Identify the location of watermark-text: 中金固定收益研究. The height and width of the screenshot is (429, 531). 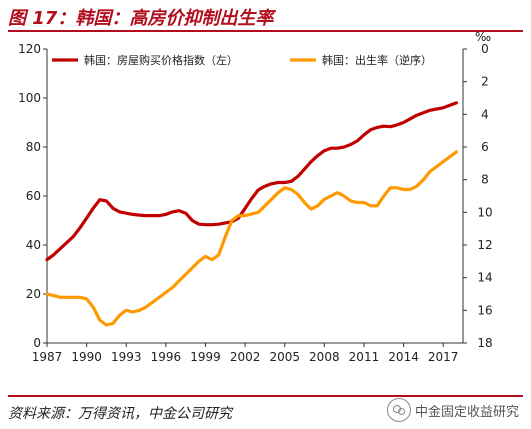
(466, 412).